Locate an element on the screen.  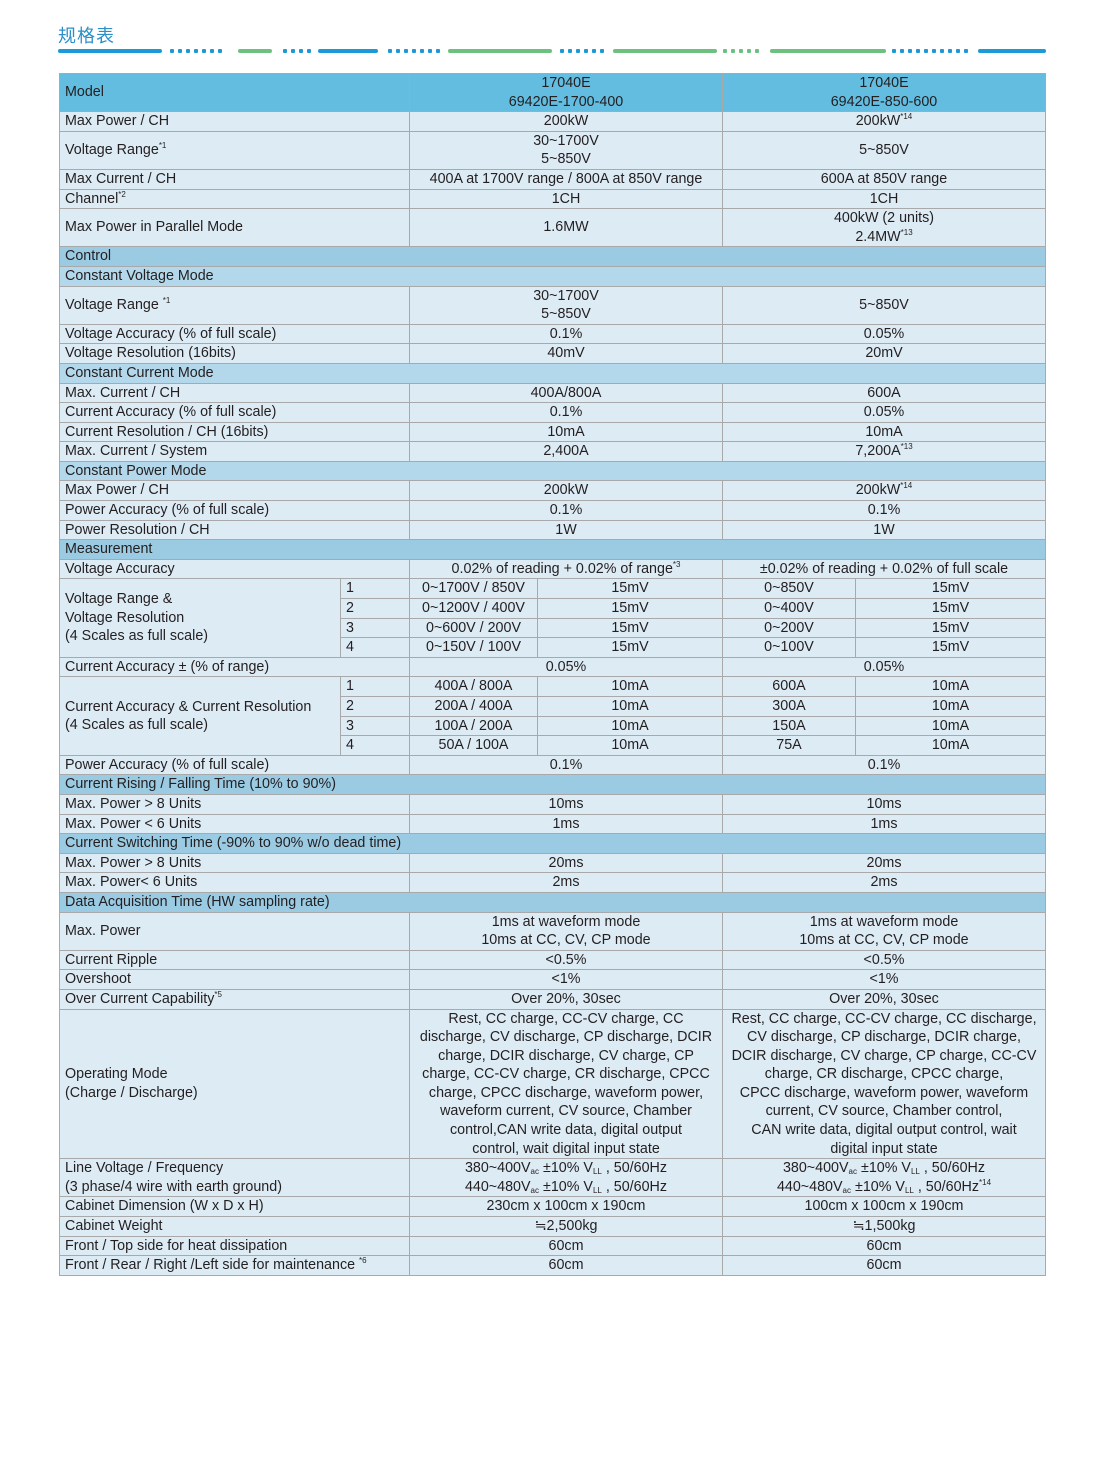
section-header: Measurement is located at coordinates (552, 549).